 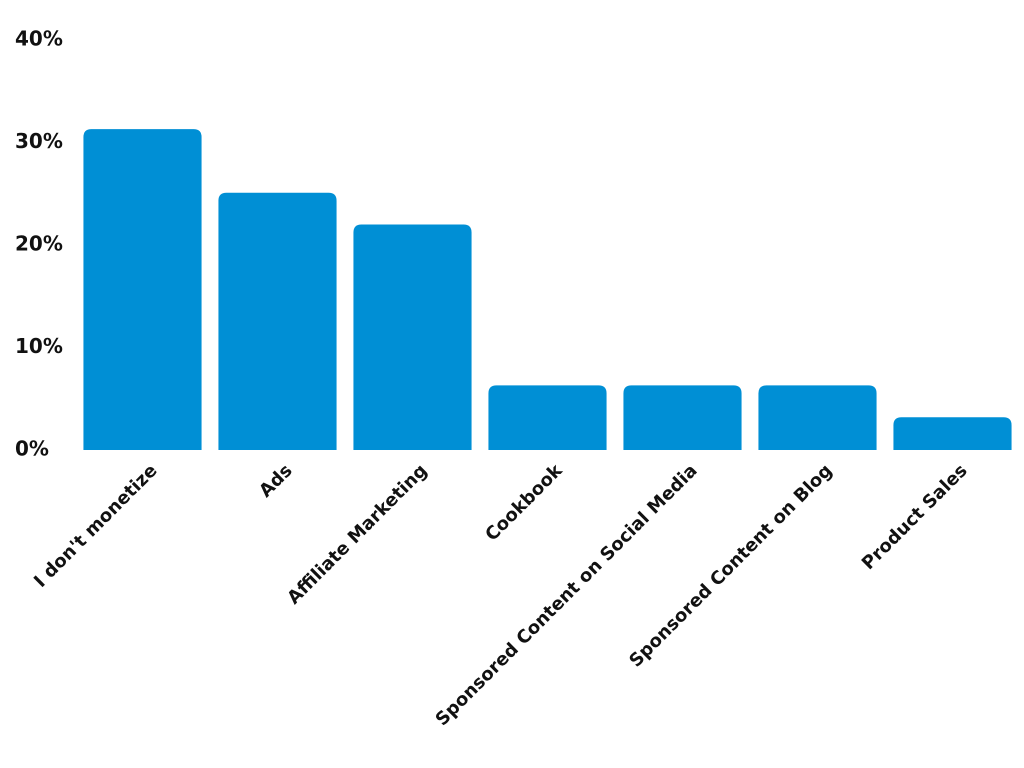 I want to click on y-tick-label: 0%, so click(x=32, y=449).